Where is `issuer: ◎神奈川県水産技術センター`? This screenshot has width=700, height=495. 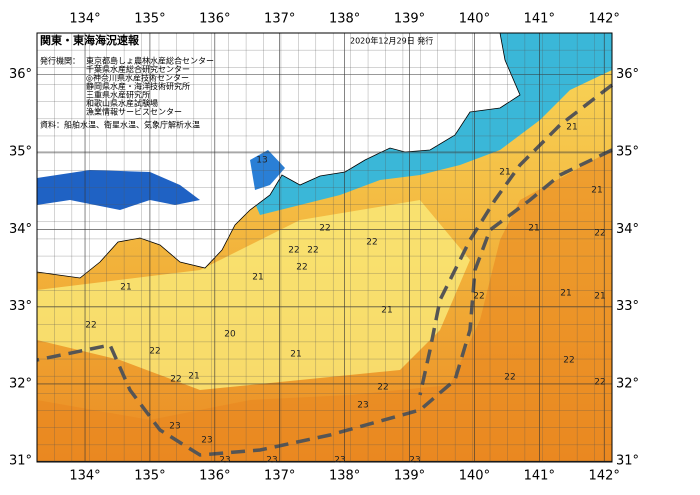
issuer: ◎神奈川県水産技術センター is located at coordinates (137, 78).